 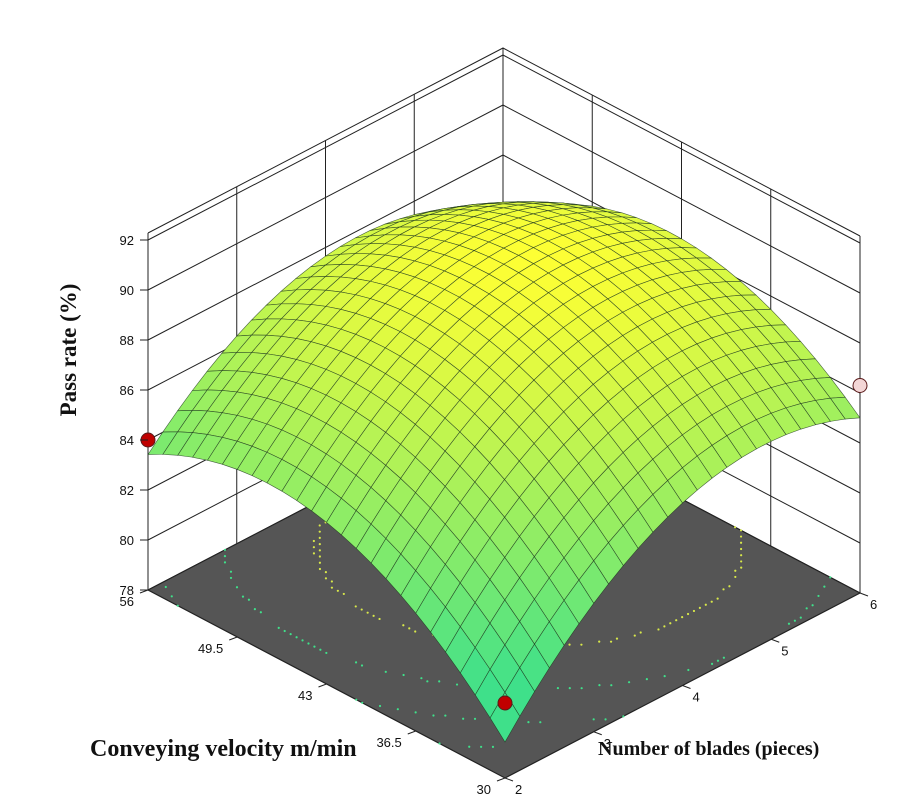 What do you see at coordinates (505, 703) in the screenshot?
I see `design-point` at bounding box center [505, 703].